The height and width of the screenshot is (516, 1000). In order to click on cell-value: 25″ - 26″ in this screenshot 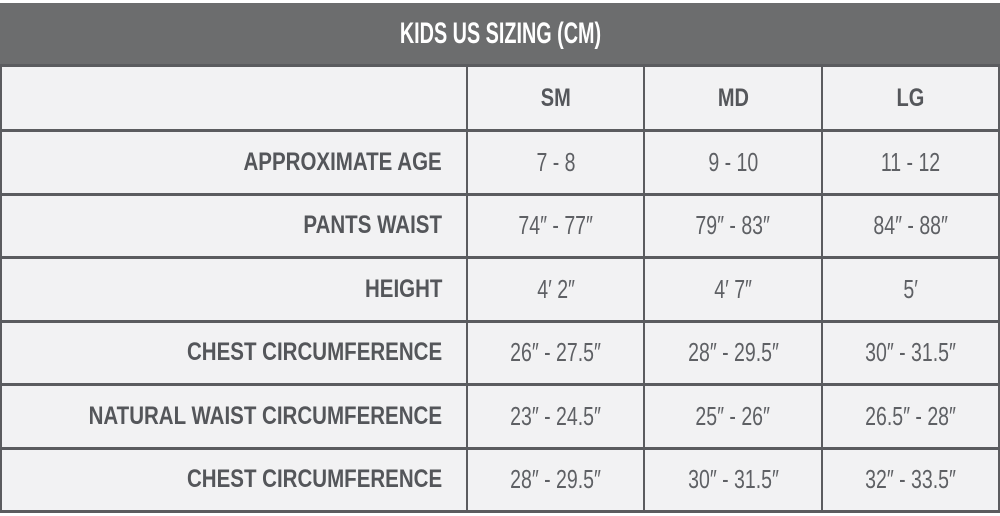, I will do `click(733, 415)`.